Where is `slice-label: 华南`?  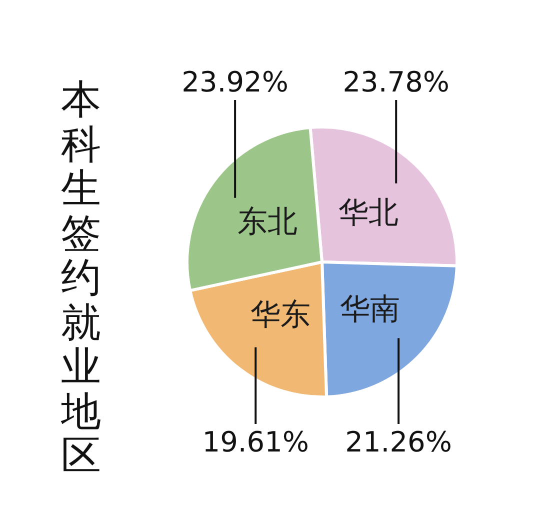
slice-label: 华南 is located at coordinates (370, 310).